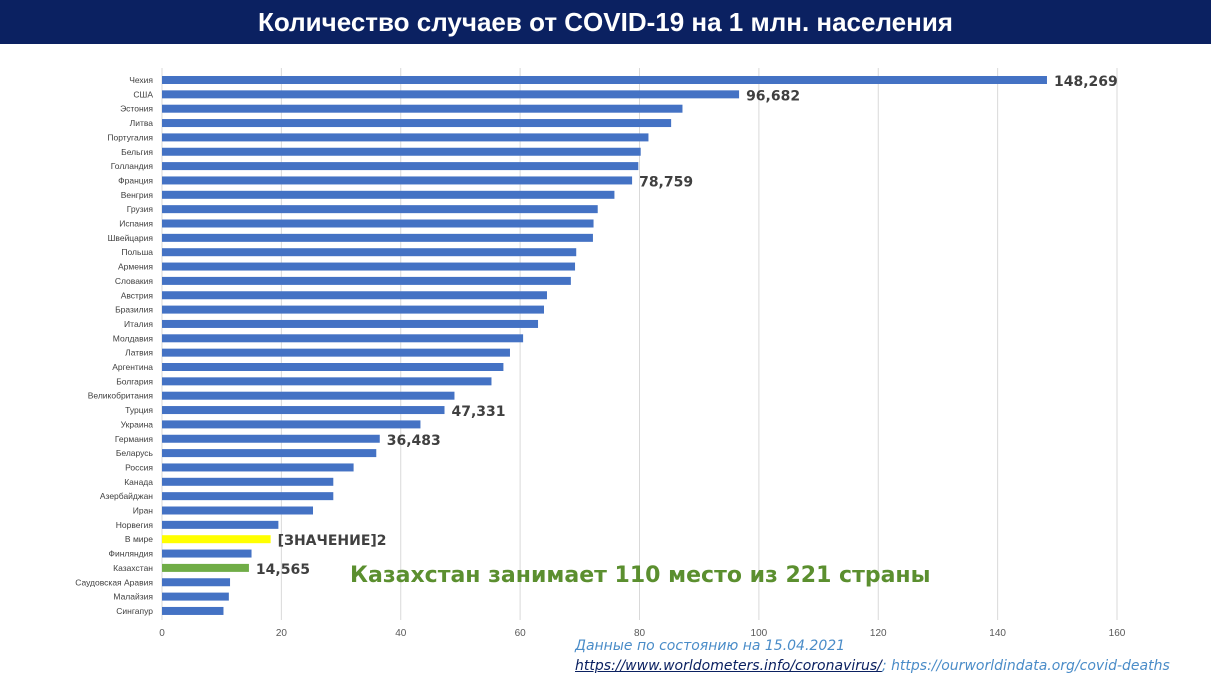  I want to click on category-label: Франция, so click(135, 180).